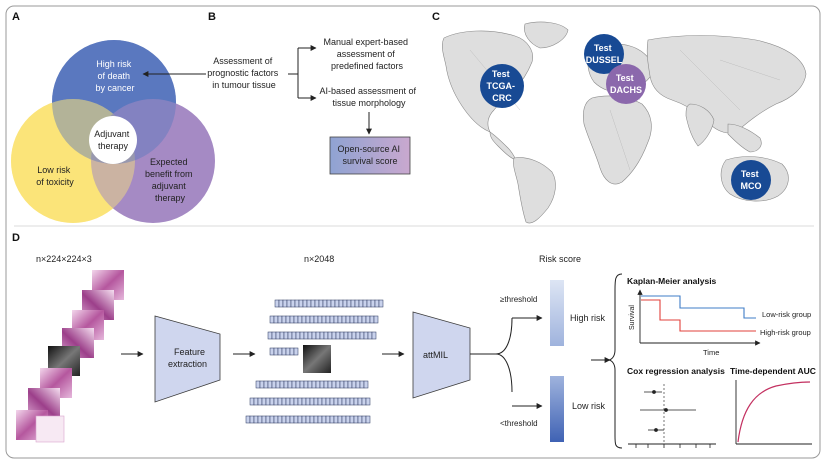 The height and width of the screenshot is (467, 826). What do you see at coordinates (319, 259) in the screenshot?
I see `feature-dims-label: n×2048` at bounding box center [319, 259].